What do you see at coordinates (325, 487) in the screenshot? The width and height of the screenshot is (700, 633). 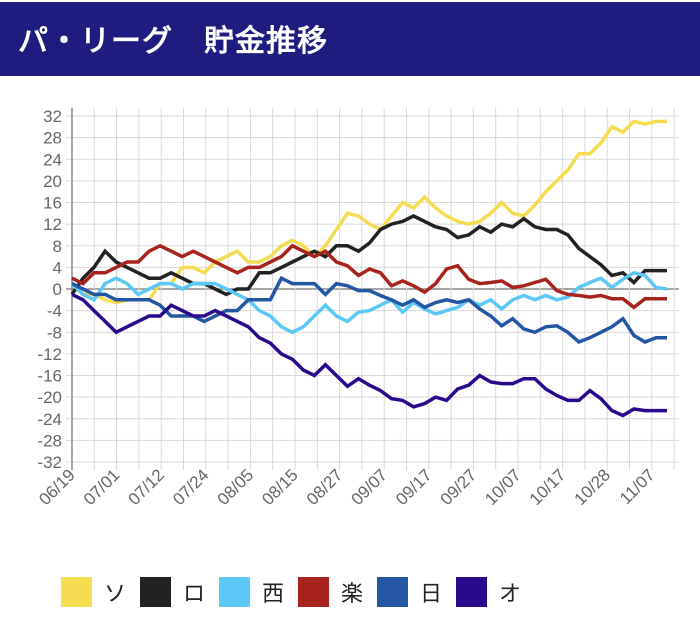 I see `x-tick-label: 08/27` at bounding box center [325, 487].